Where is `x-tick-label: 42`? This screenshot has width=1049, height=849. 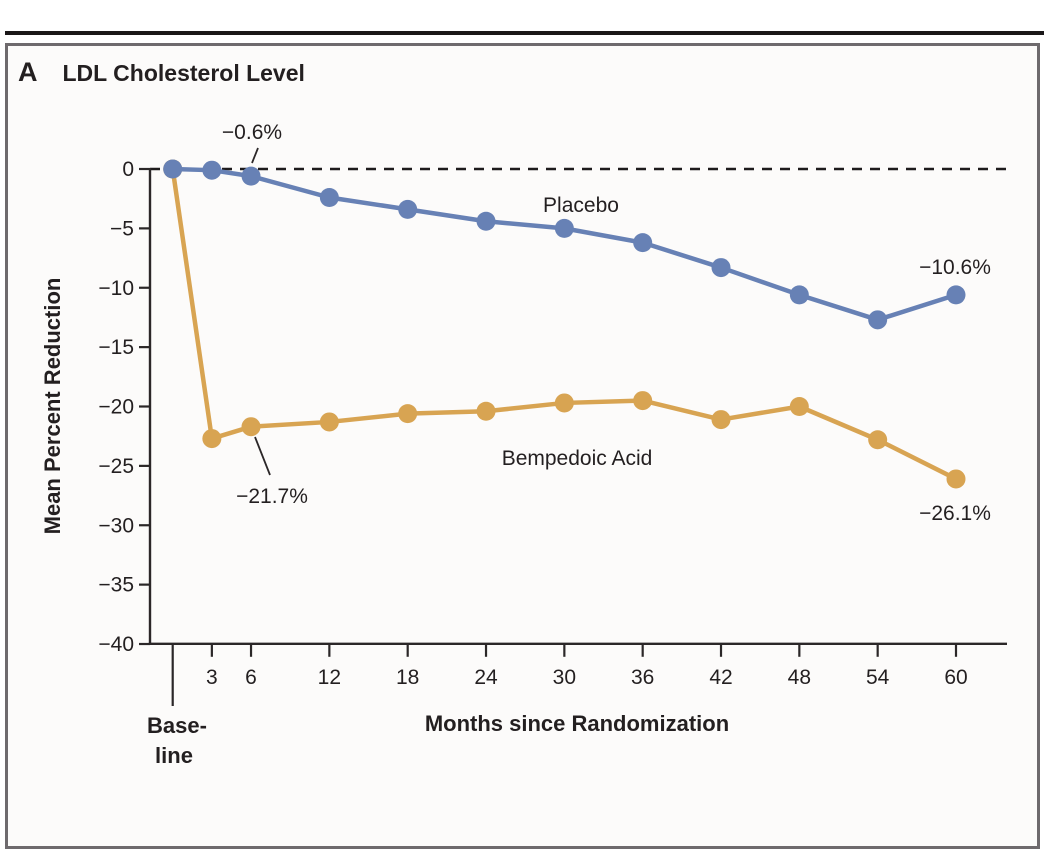
x-tick-label: 42 is located at coordinates (720, 677).